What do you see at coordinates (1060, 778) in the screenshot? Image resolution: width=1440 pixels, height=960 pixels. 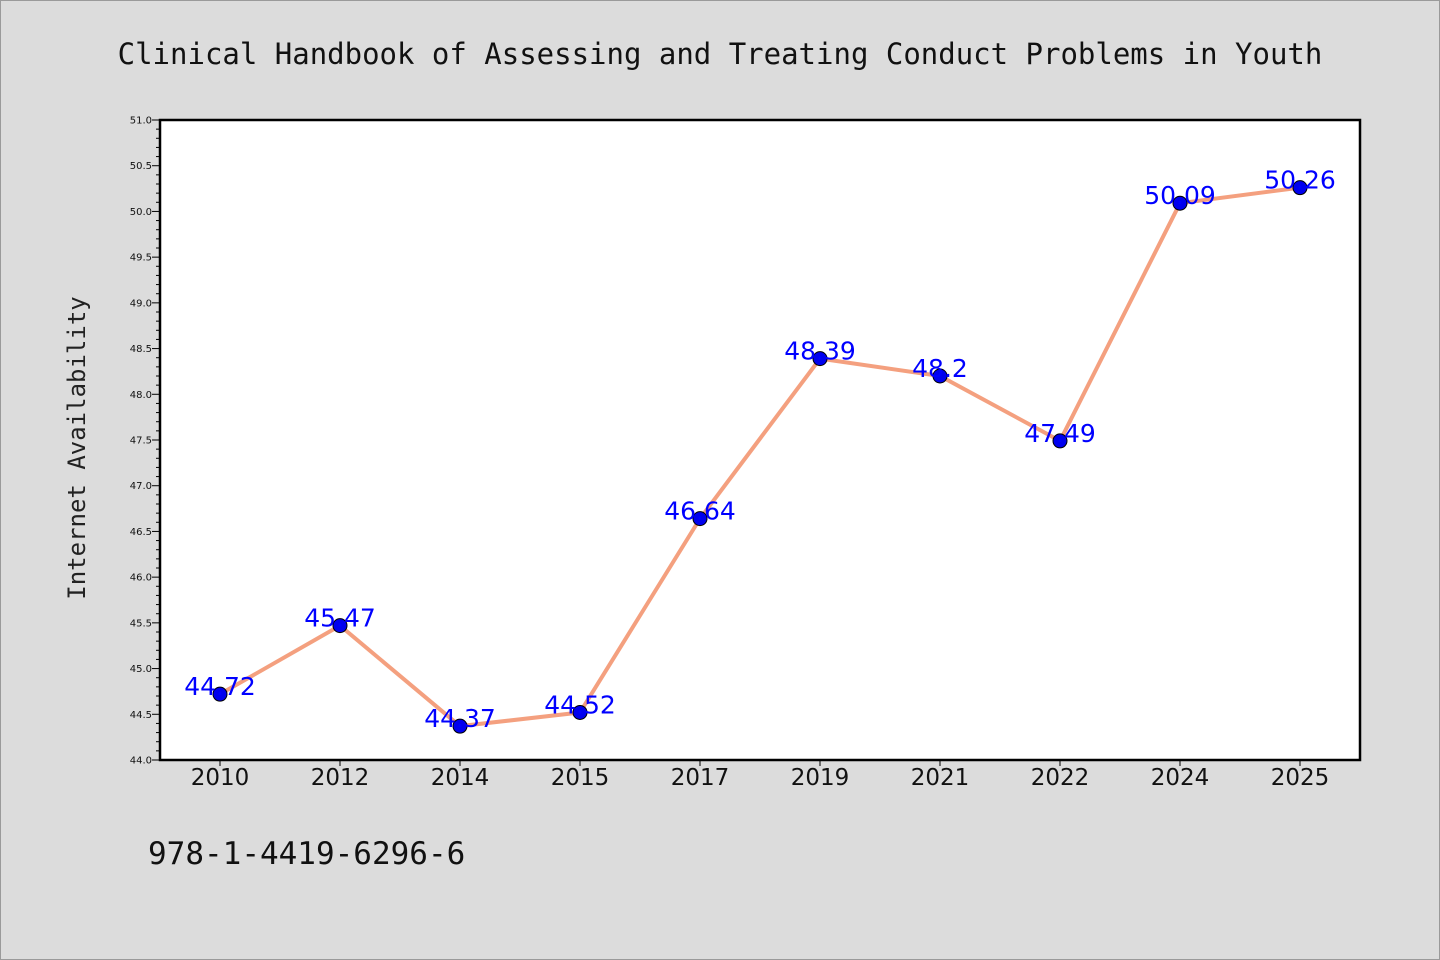 I see `x-tick-label: 2022` at bounding box center [1060, 778].